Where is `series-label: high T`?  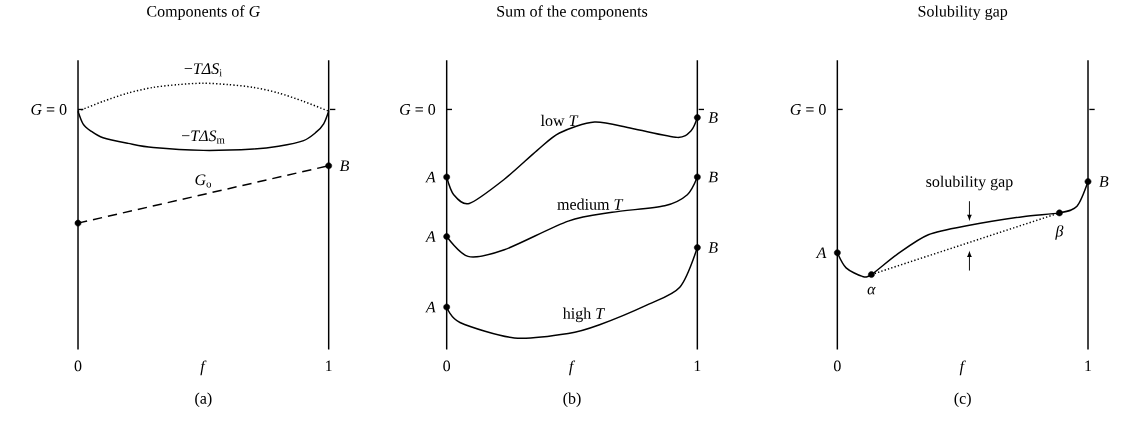
series-label: high T is located at coordinates (584, 315).